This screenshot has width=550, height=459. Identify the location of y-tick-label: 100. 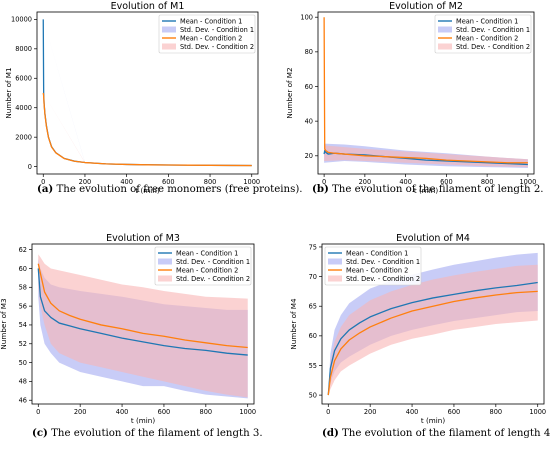
(306, 17).